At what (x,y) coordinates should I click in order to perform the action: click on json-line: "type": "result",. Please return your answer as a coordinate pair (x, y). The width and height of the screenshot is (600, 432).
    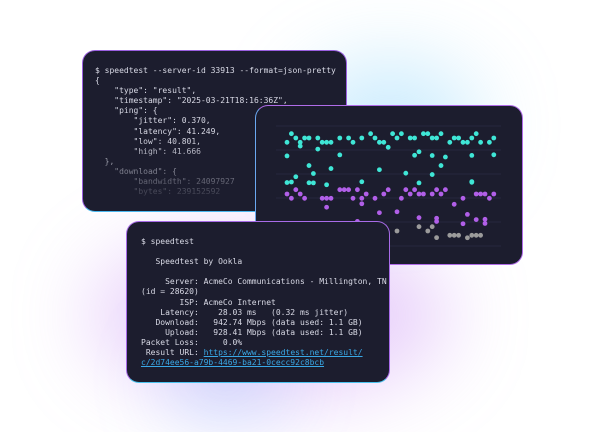
    Looking at the image, I should click on (146, 91).